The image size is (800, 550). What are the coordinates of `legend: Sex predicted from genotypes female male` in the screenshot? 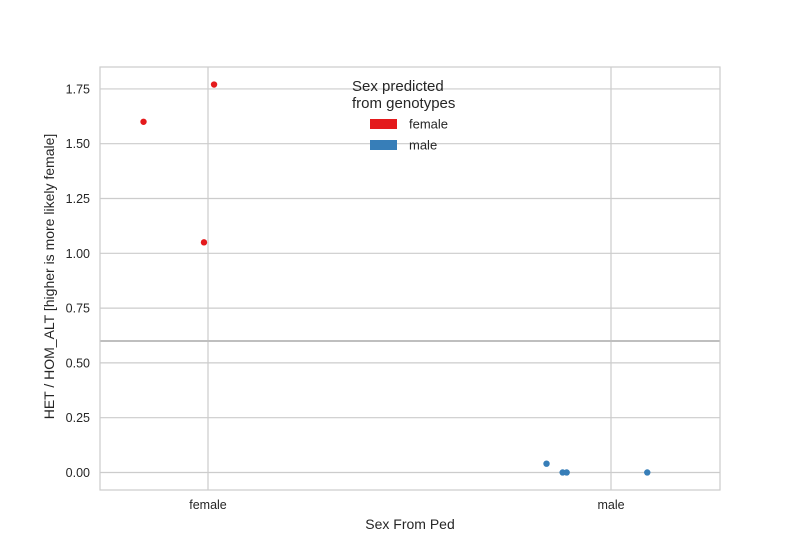 It's located at (403, 115).